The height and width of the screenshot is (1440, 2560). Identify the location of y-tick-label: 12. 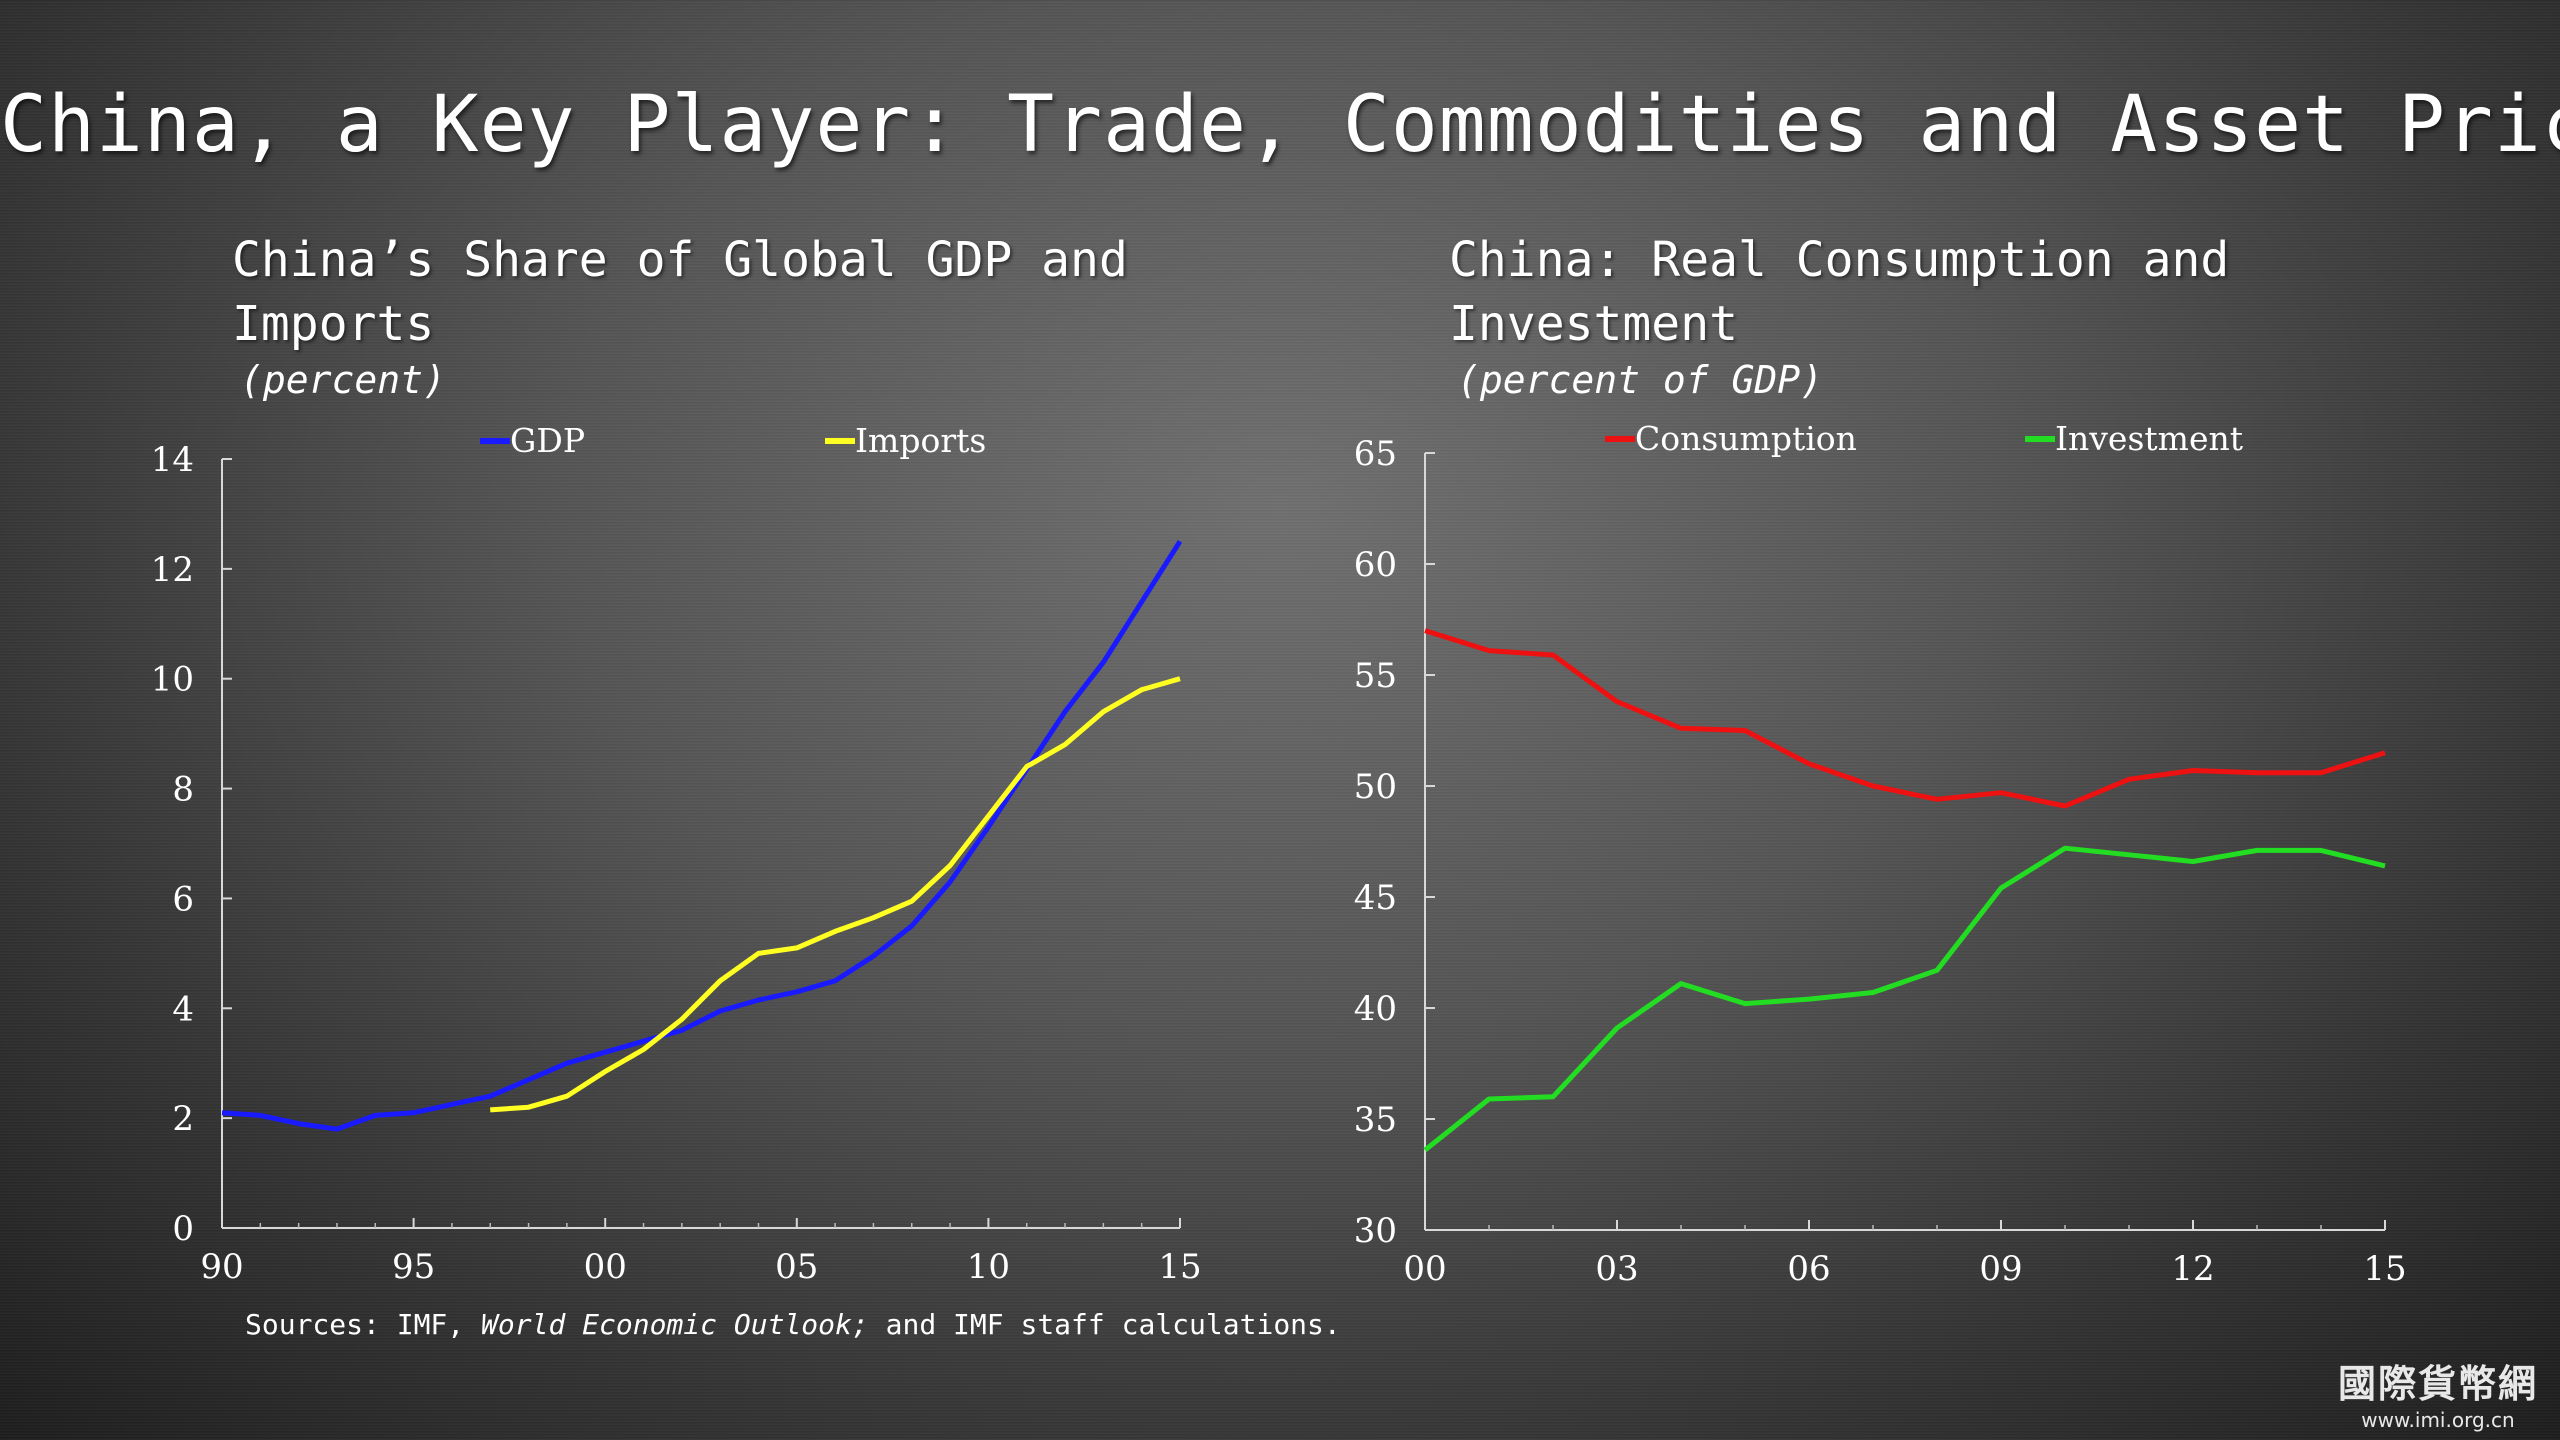
(172, 570).